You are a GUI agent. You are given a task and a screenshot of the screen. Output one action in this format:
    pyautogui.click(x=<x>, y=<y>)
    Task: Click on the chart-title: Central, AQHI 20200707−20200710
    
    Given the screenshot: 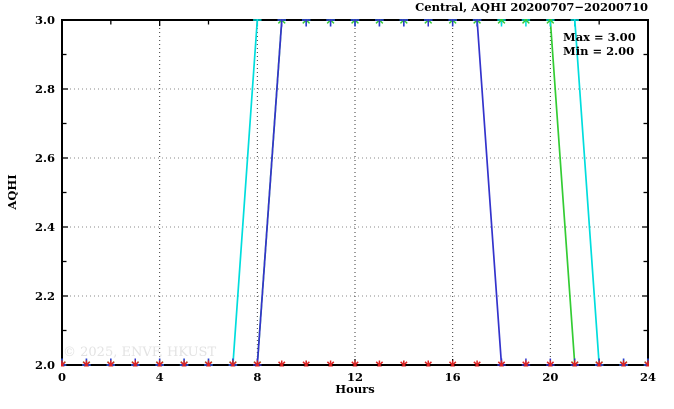 What is the action you would take?
    pyautogui.click(x=531, y=7)
    